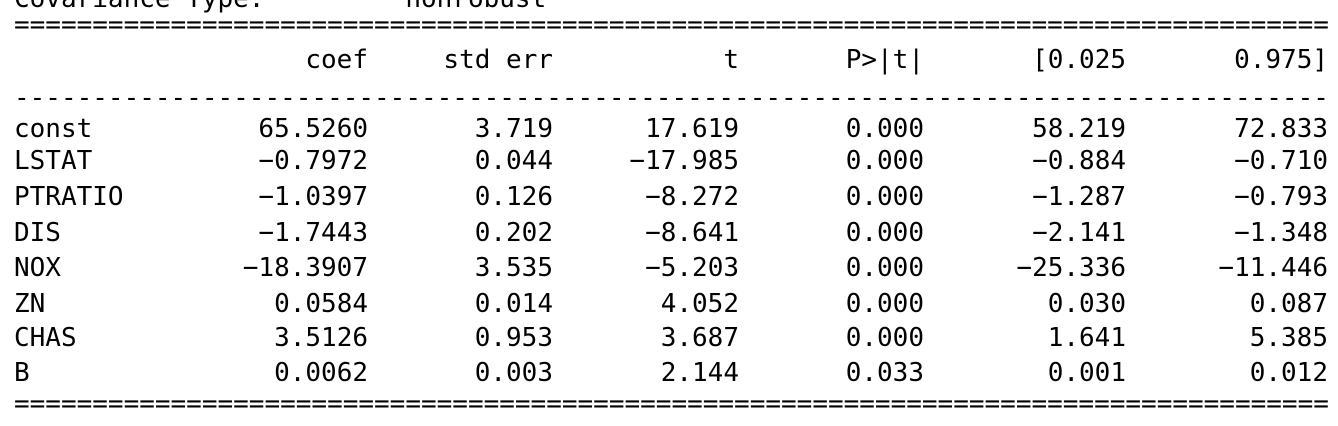  What do you see at coordinates (692, 268) in the screenshot?
I see `t-value: −5.203` at bounding box center [692, 268].